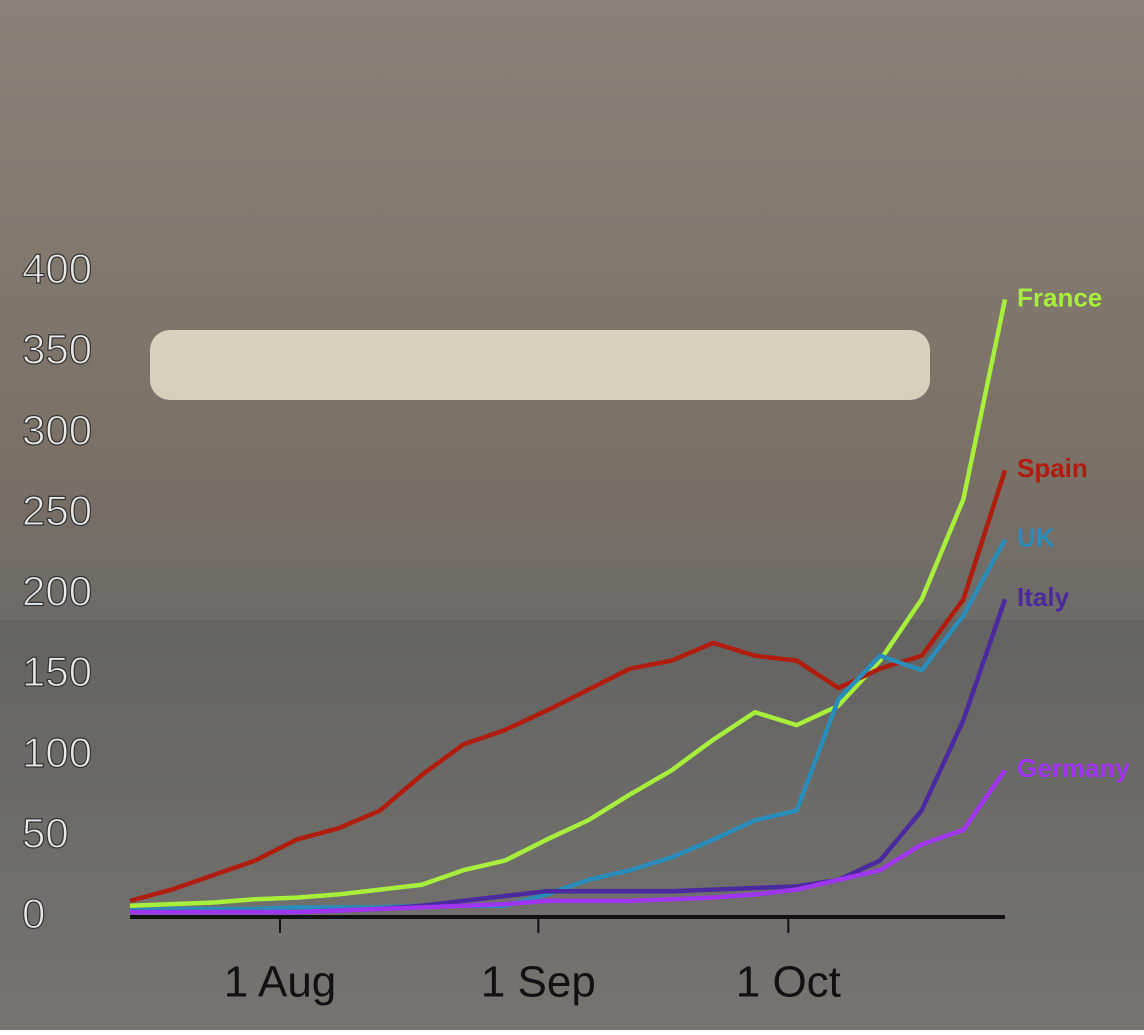 Image resolution: width=1144 pixels, height=1035 pixels. I want to click on y-tick-label: 200, so click(57, 591).